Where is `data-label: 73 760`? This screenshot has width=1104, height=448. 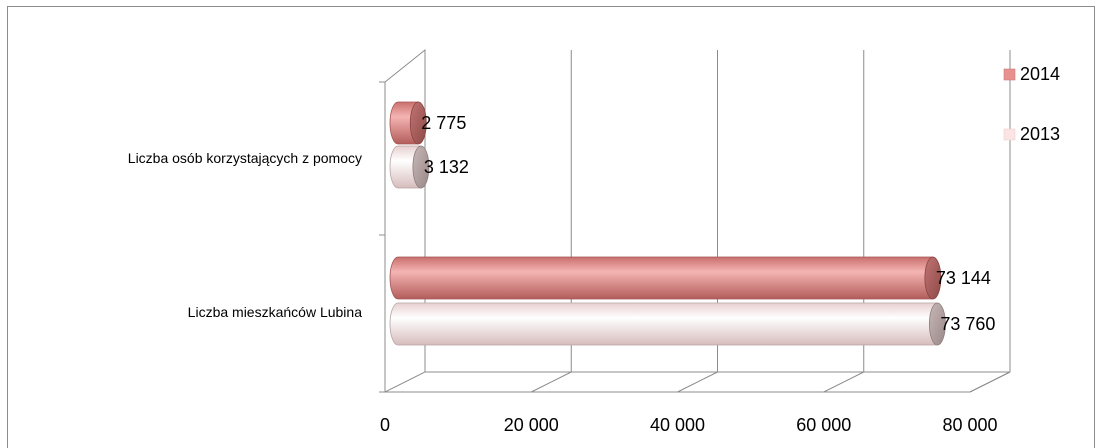
data-label: 73 760 is located at coordinates (967, 324).